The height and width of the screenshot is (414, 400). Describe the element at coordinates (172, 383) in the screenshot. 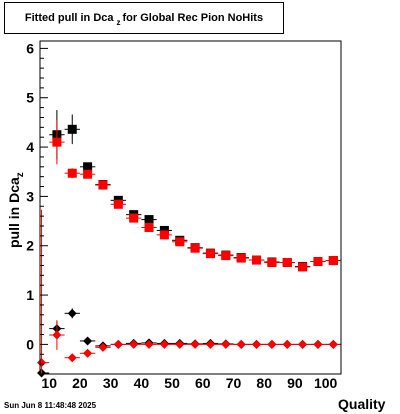

I see `x-tick-label: 50` at that location.